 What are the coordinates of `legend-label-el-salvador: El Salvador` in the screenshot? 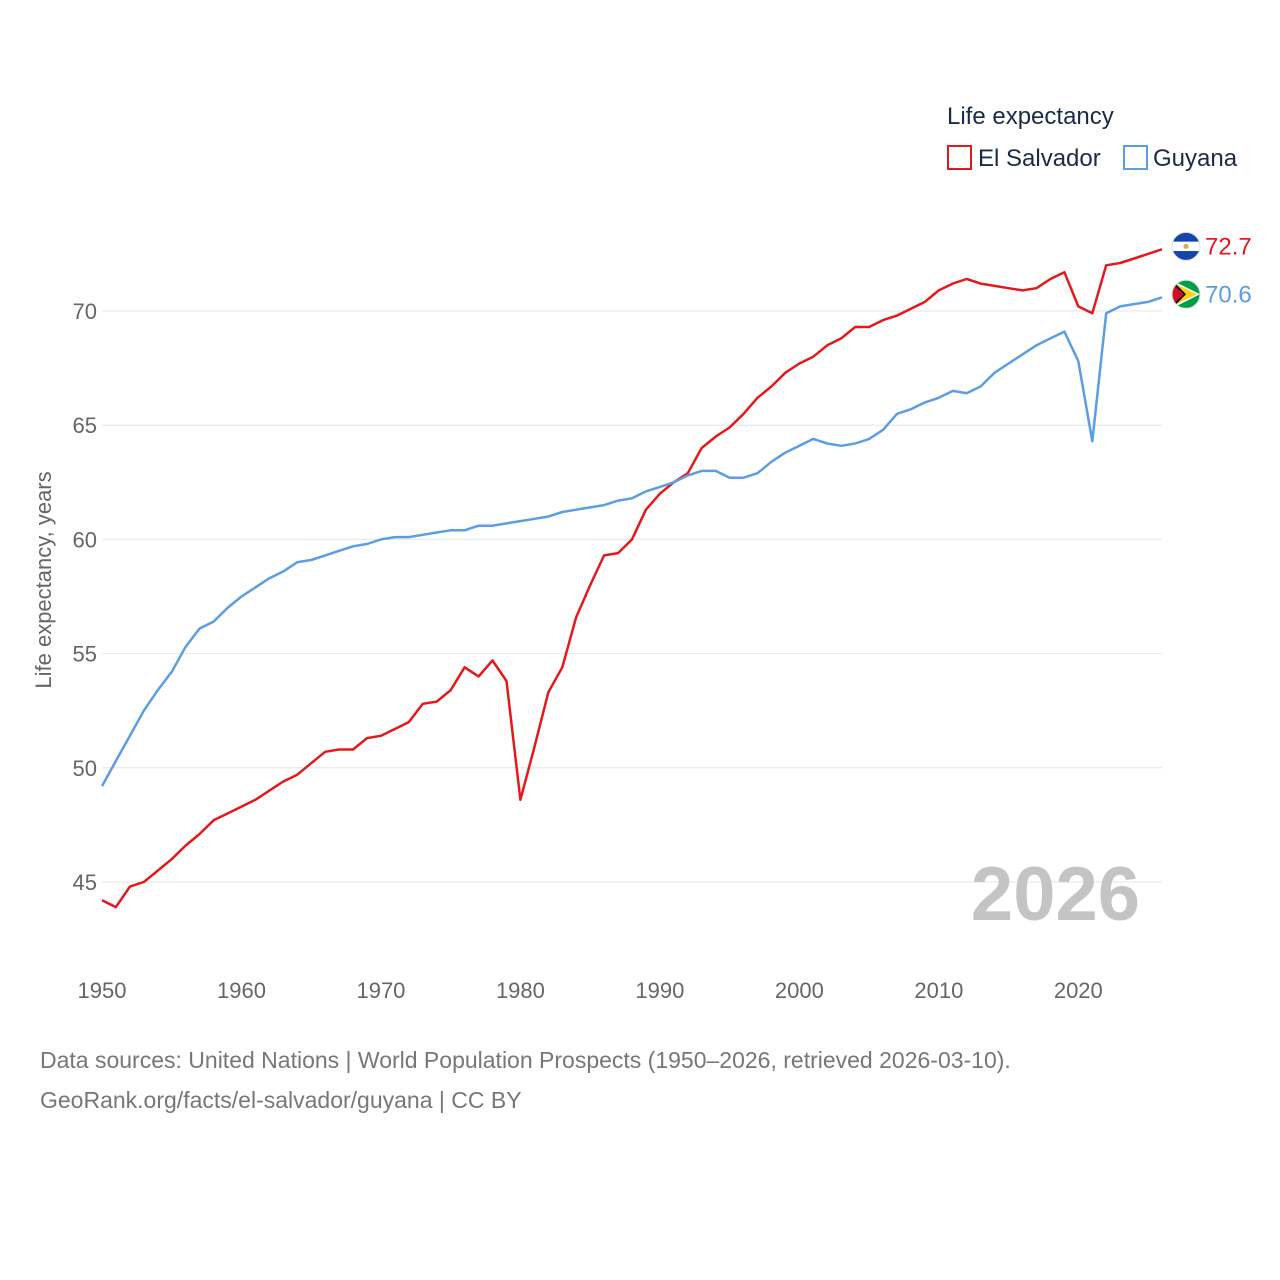 It's located at (1039, 158).